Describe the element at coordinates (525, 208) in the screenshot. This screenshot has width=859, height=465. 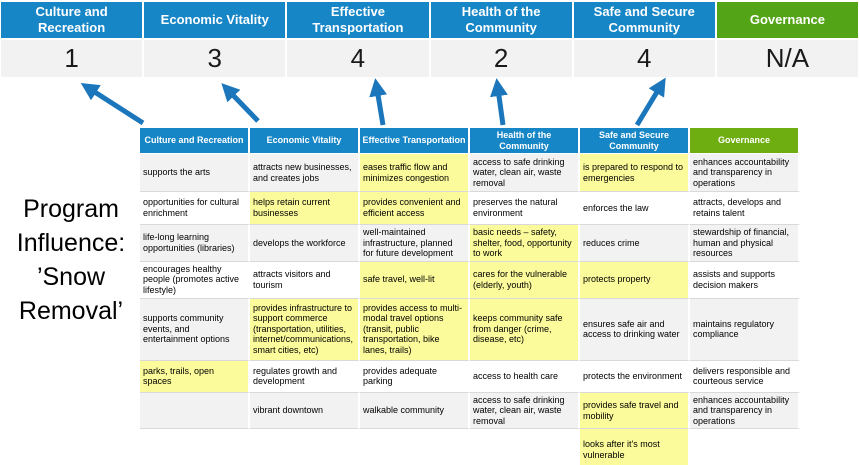
I see `matrix-cell: preserves the natural environment` at that location.